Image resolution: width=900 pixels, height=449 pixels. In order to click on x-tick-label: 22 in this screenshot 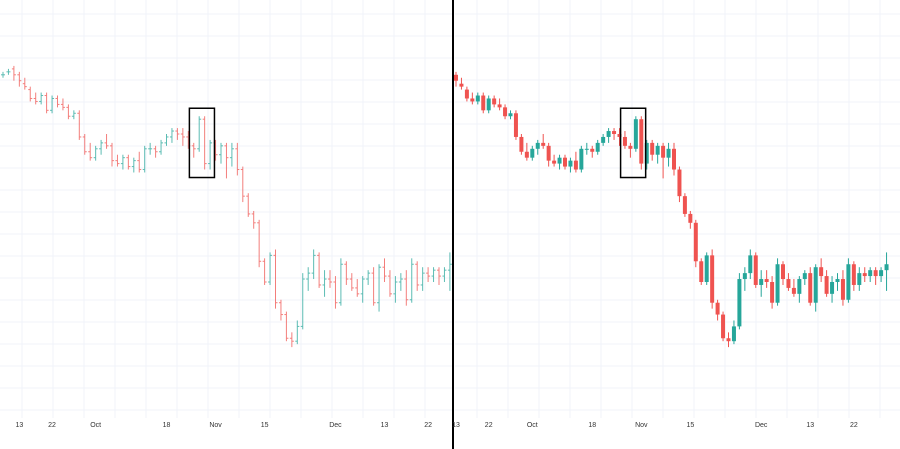, I will do `click(428, 425)`.